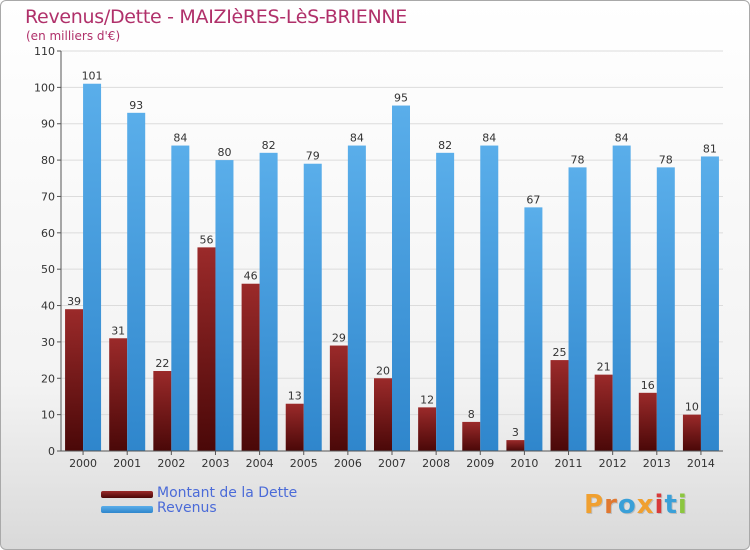 Image resolution: width=750 pixels, height=550 pixels. Describe the element at coordinates (48, 342) in the screenshot. I see `y-tick-label: 30` at that location.